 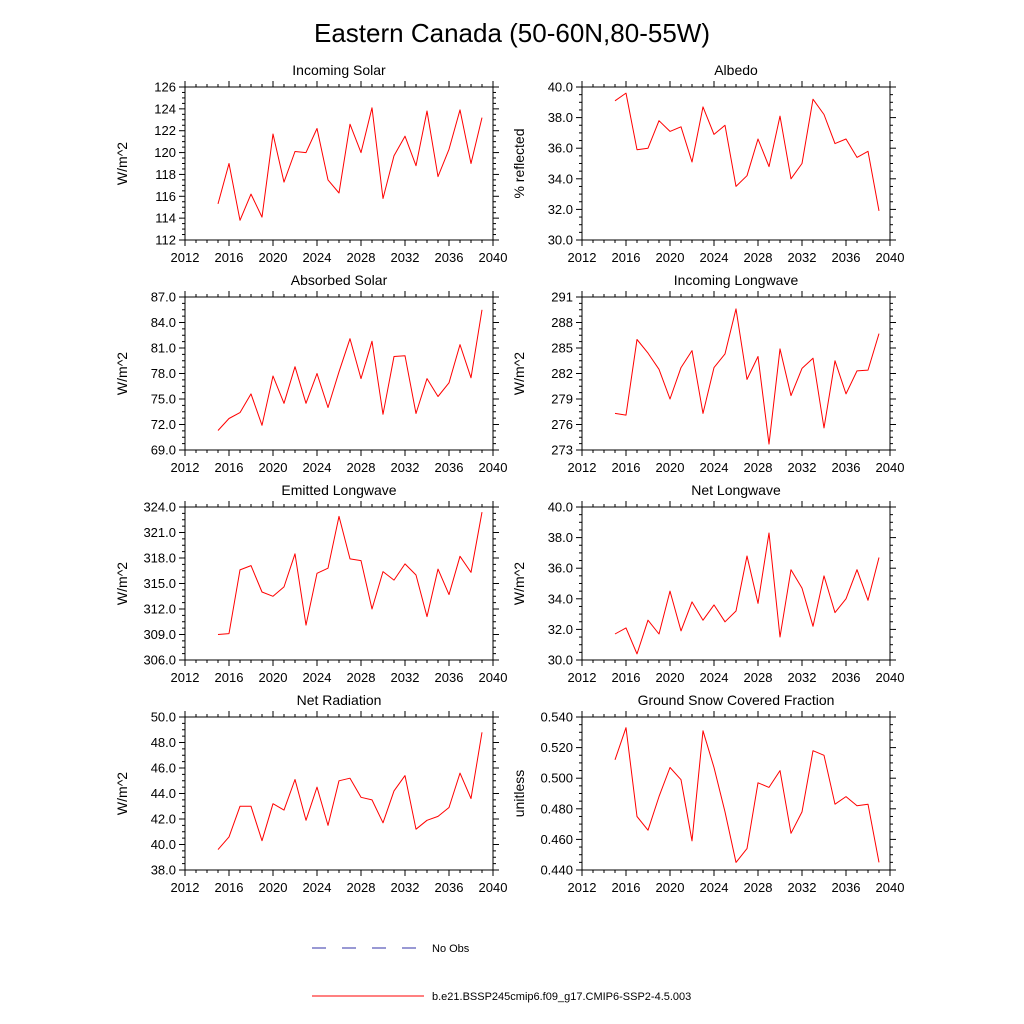 I want to click on y-tick-label: 315.0, so click(x=159, y=583).